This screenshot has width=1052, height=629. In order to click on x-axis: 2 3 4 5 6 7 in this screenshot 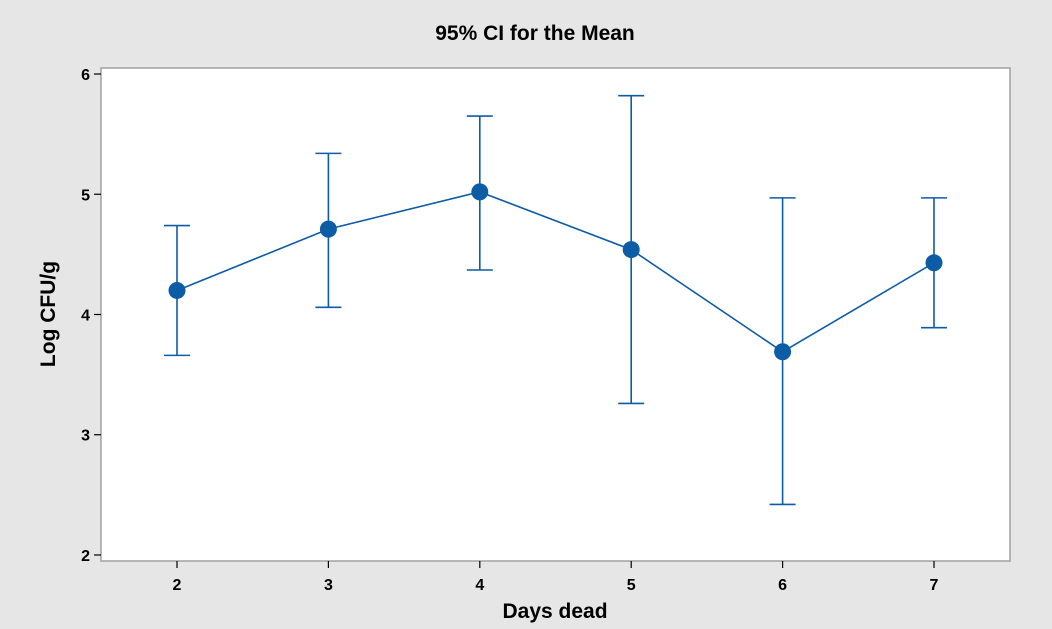, I will do `click(556, 577)`.